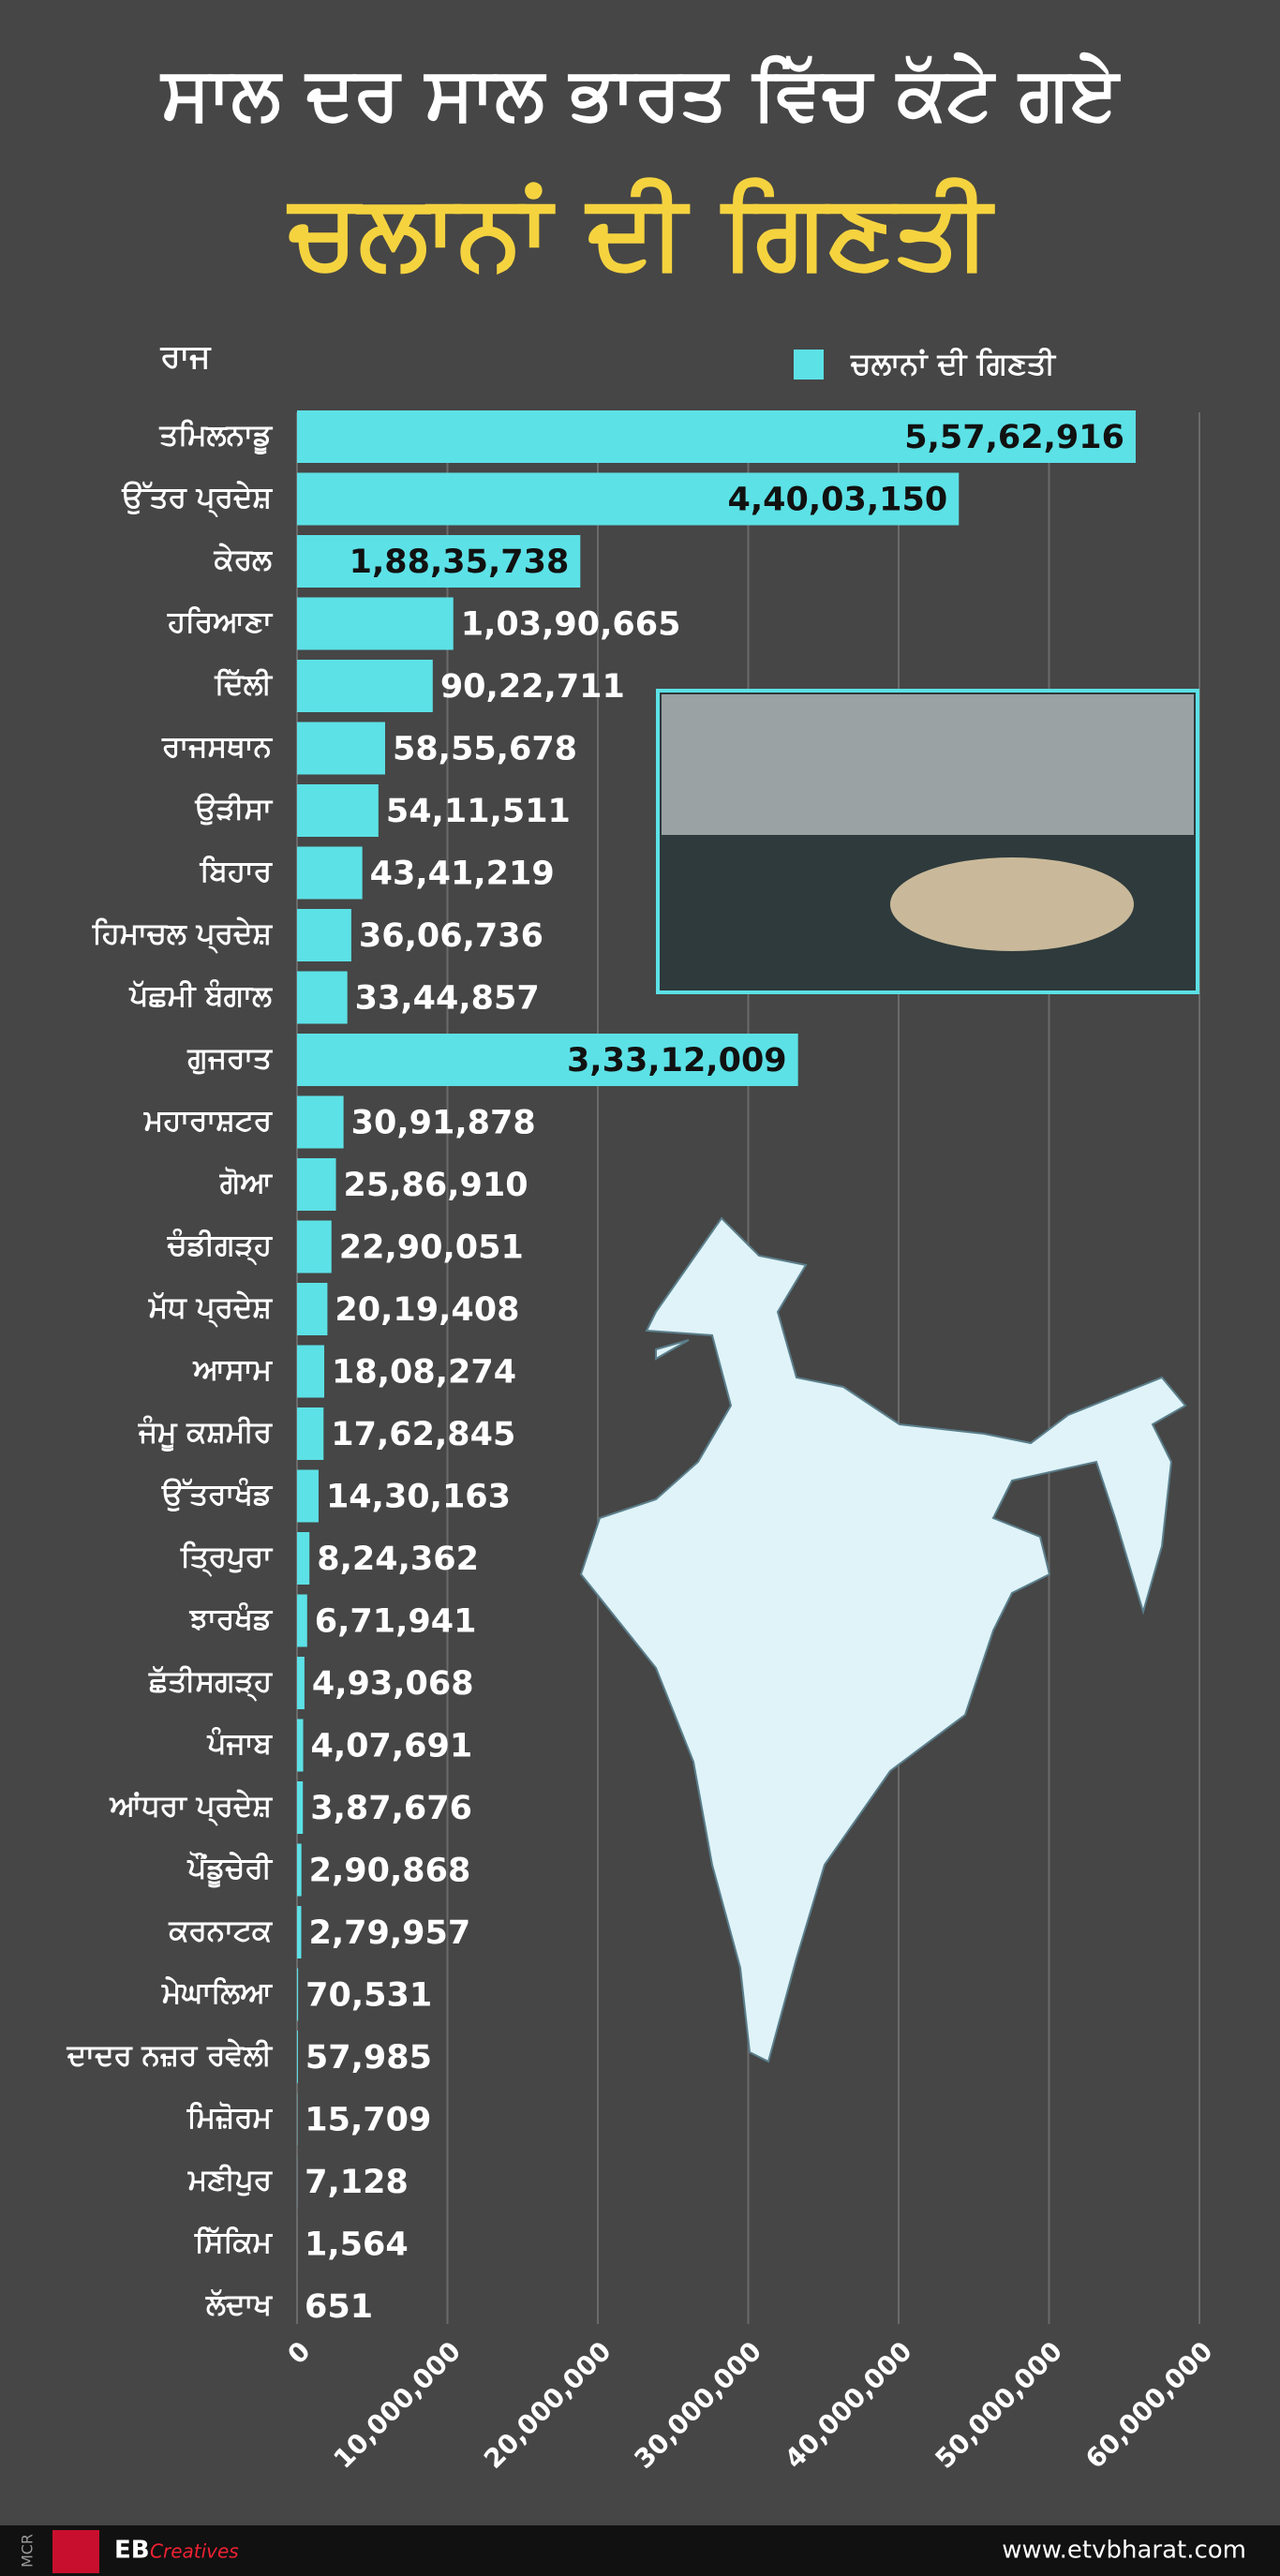  I want to click on photo-sky, so click(928, 764).